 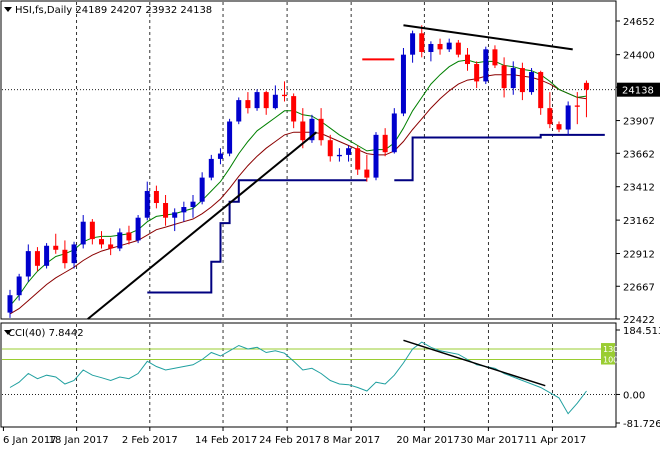 What do you see at coordinates (641, 331) in the screenshot?
I see `cci-tick-label: 184.5133` at bounding box center [641, 331].